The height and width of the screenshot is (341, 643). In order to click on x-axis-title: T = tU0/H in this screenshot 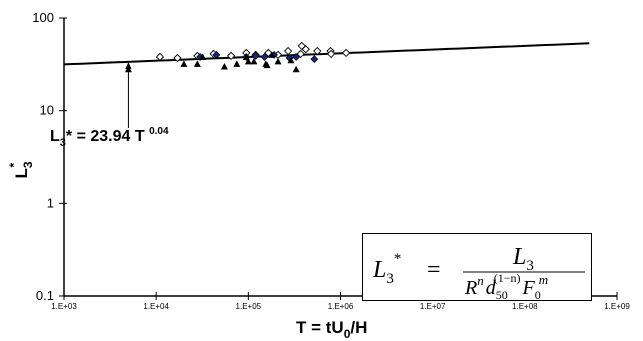, I will do `click(331, 329)`.